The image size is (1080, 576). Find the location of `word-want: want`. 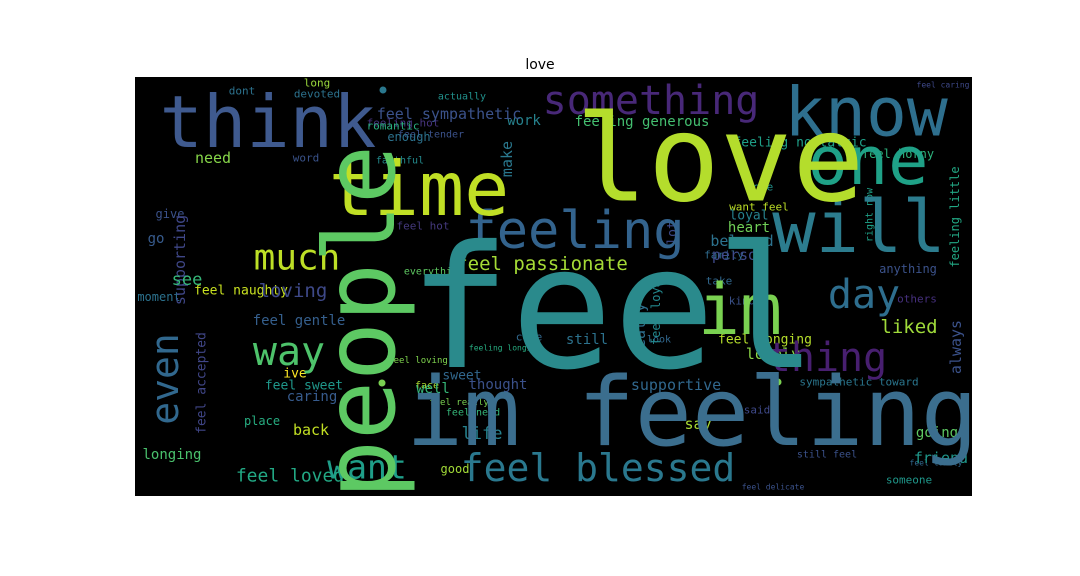

word-want: want is located at coordinates (366, 467).